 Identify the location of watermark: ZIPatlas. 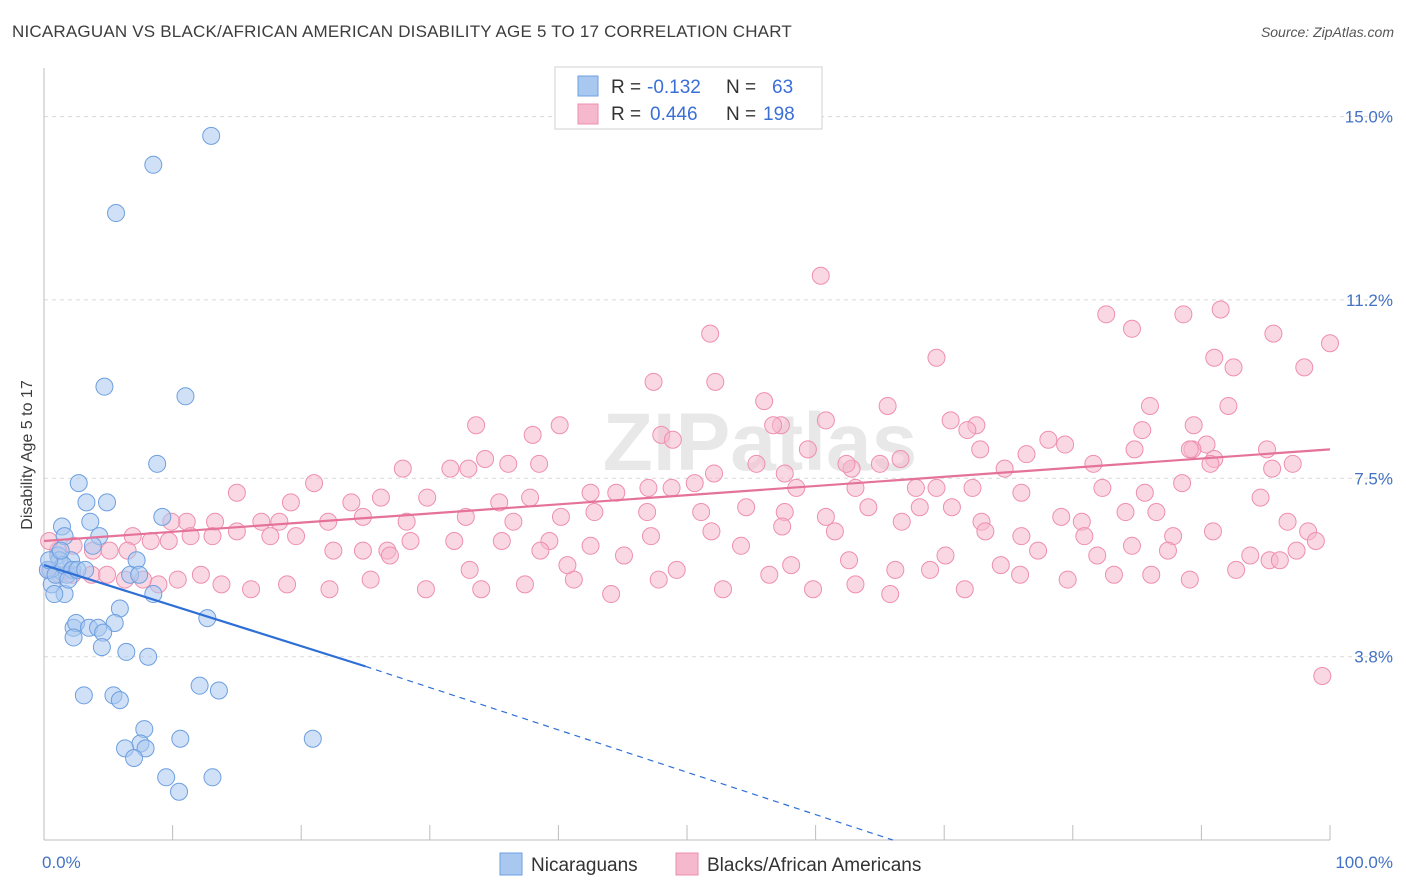
(760, 442).